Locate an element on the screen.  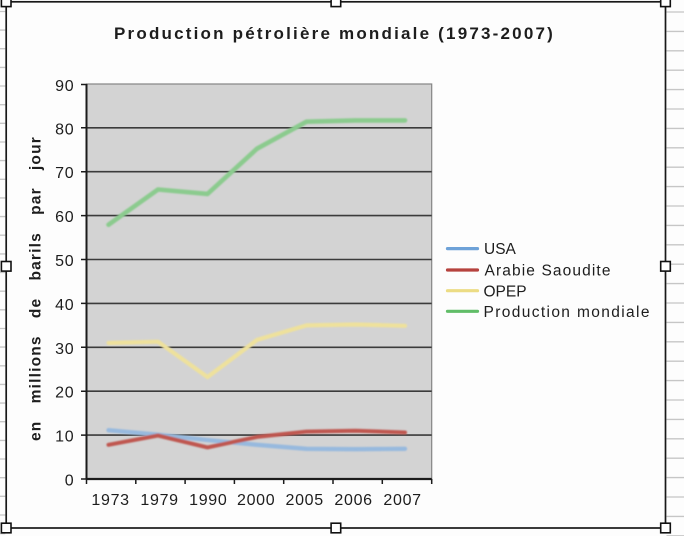
svg-text: 10 is located at coordinates (64, 437).